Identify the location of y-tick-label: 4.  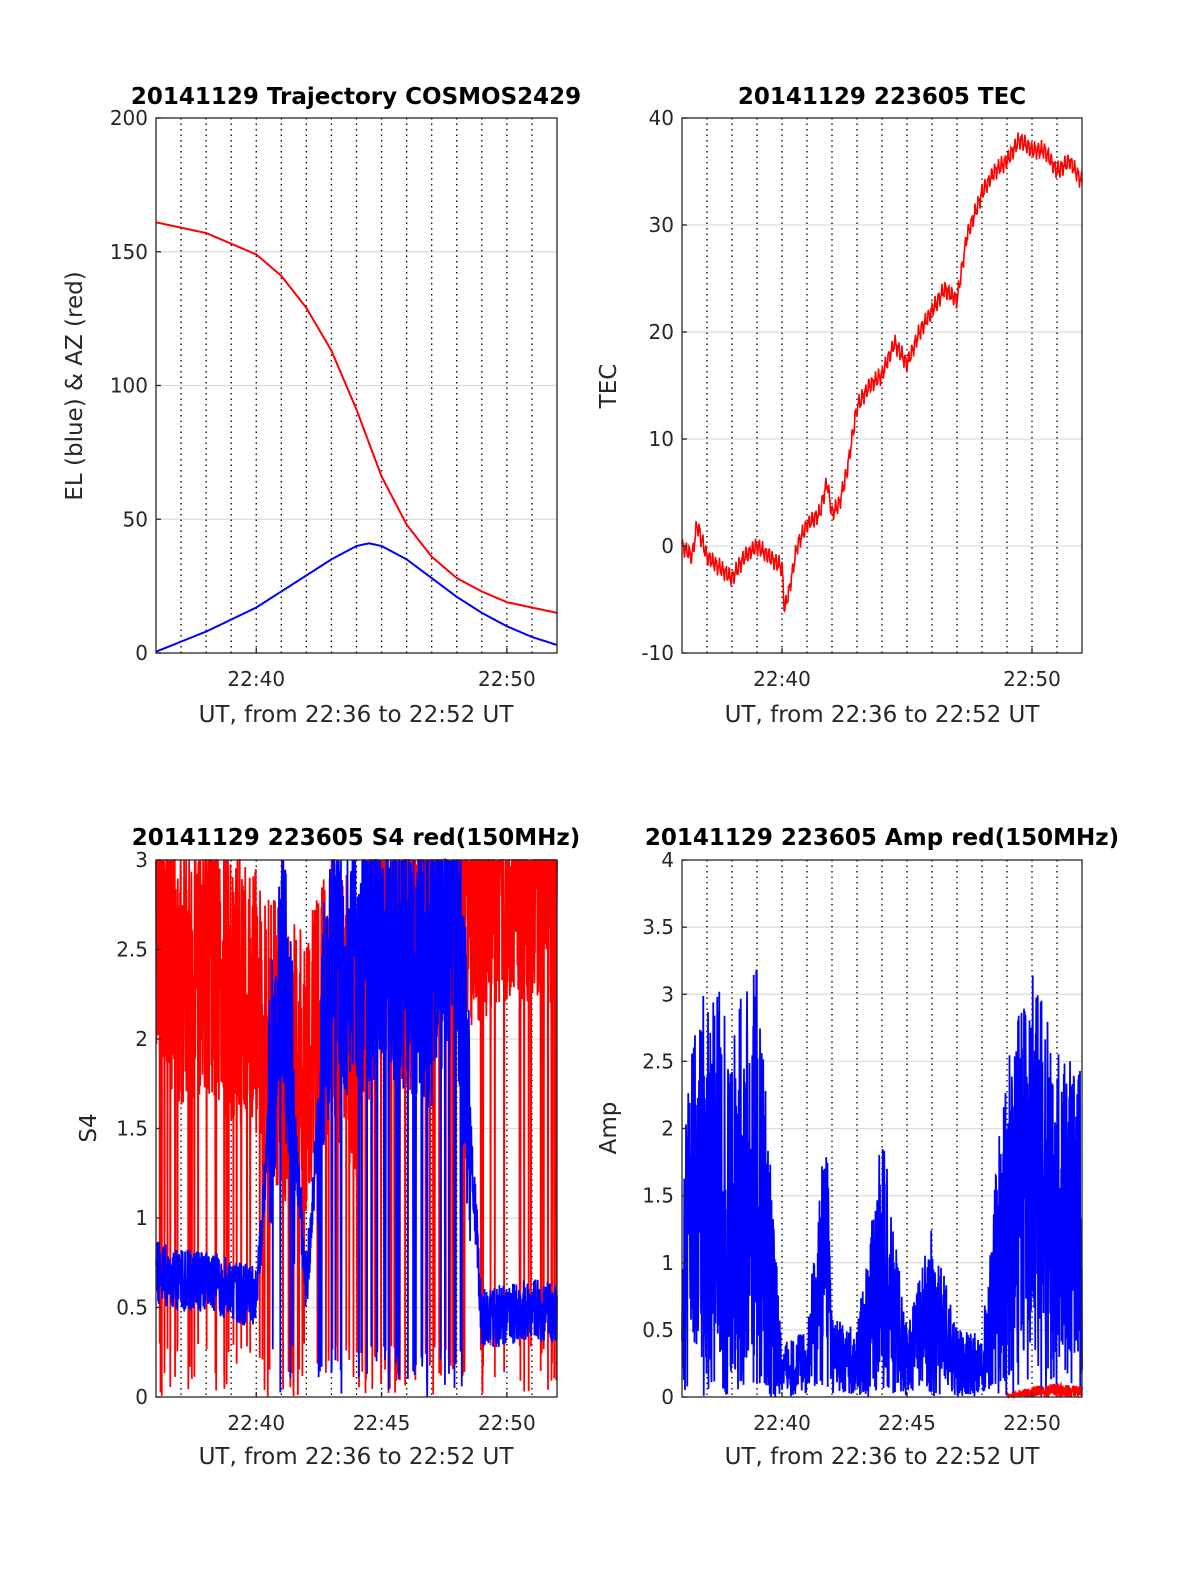
(667, 860).